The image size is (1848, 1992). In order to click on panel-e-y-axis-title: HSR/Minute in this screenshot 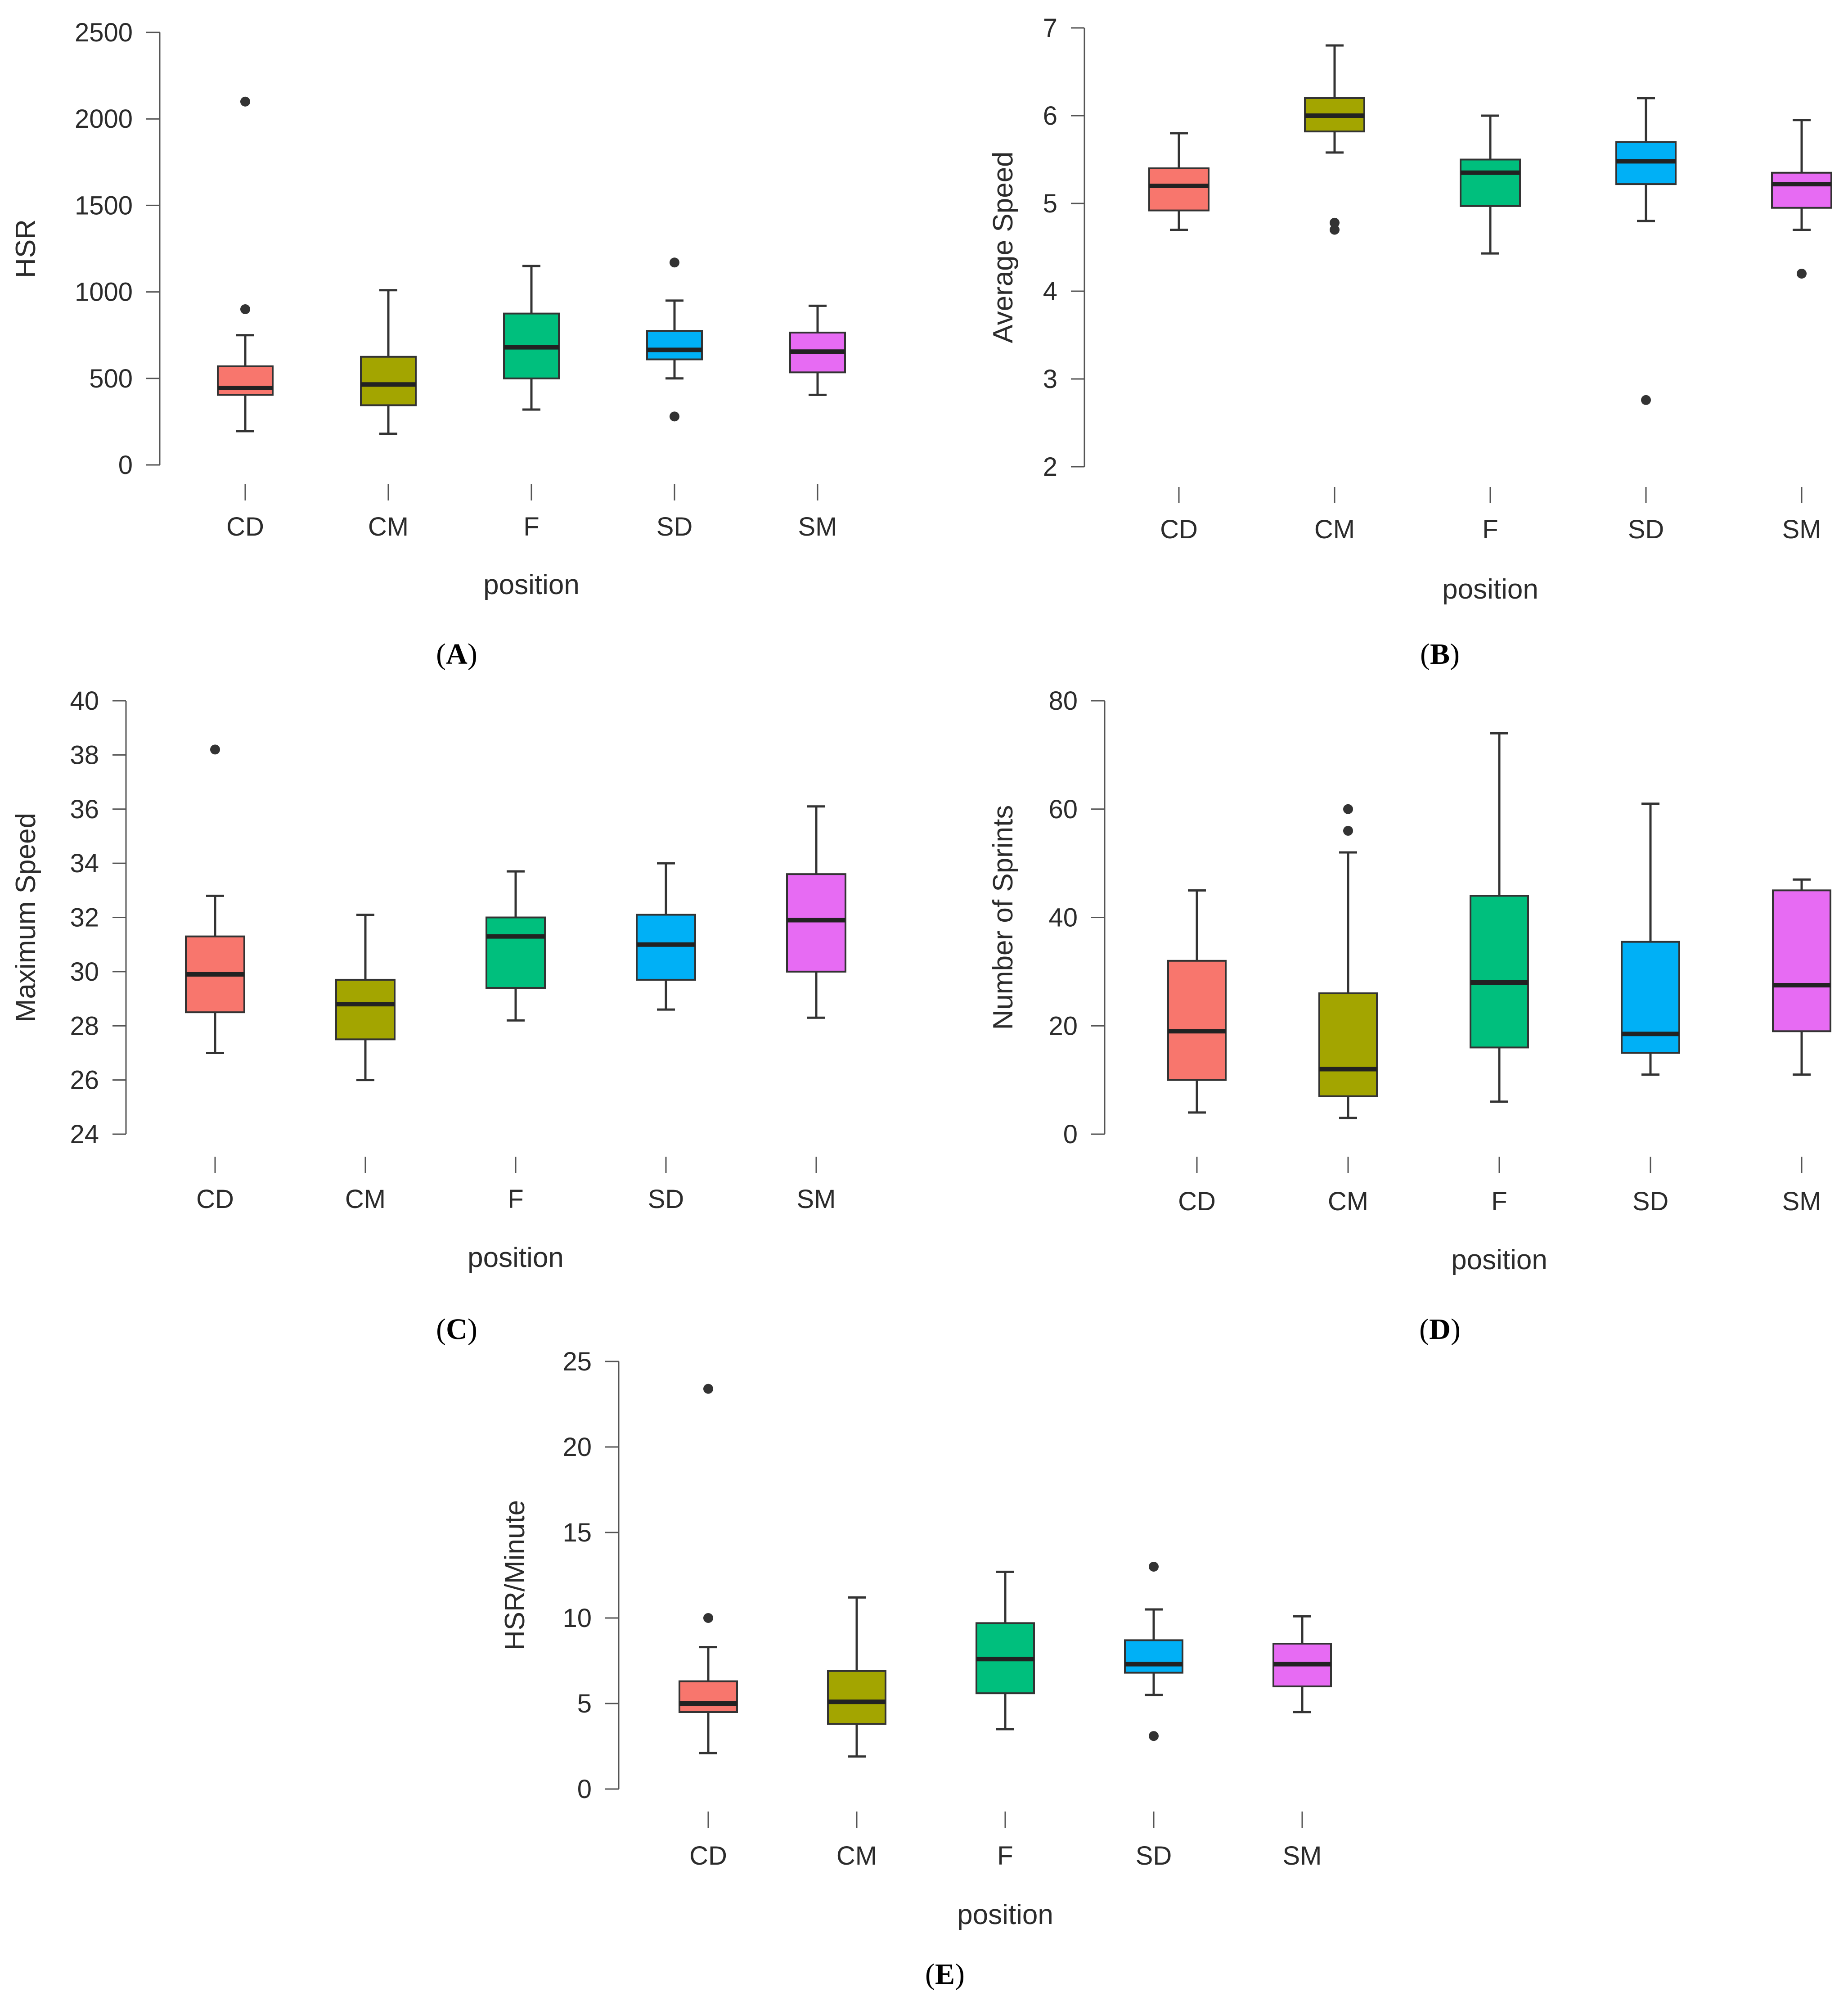, I will do `click(515, 1575)`.